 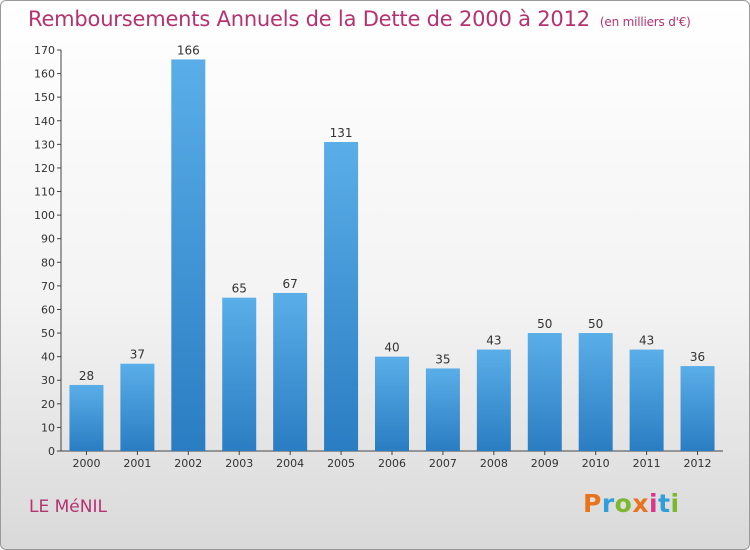 What do you see at coordinates (290, 463) in the screenshot?
I see `x-tick-label: 2004` at bounding box center [290, 463].